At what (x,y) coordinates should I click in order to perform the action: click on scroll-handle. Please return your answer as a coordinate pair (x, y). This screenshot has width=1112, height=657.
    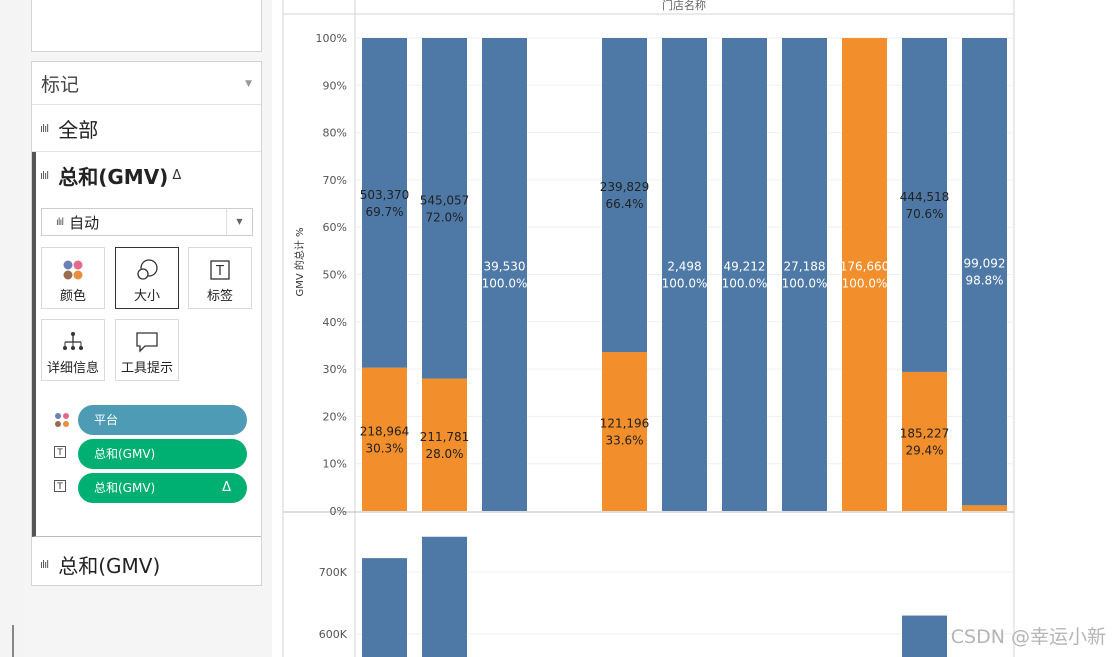
    Looking at the image, I should click on (13, 641).